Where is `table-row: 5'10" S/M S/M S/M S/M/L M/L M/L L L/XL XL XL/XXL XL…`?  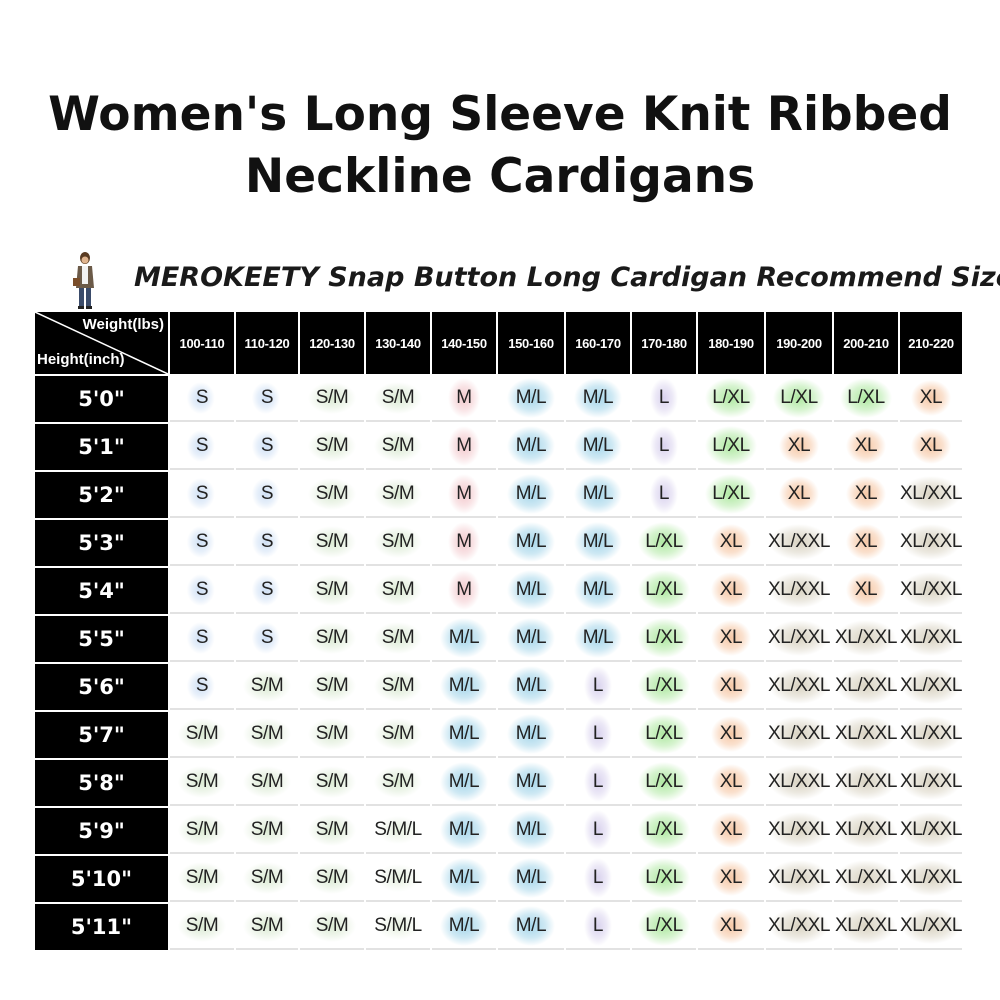
table-row: 5'10" S/M S/M S/M S/M/L M/L M/L L L/XL XL XL/XXL XL… is located at coordinates (498, 879).